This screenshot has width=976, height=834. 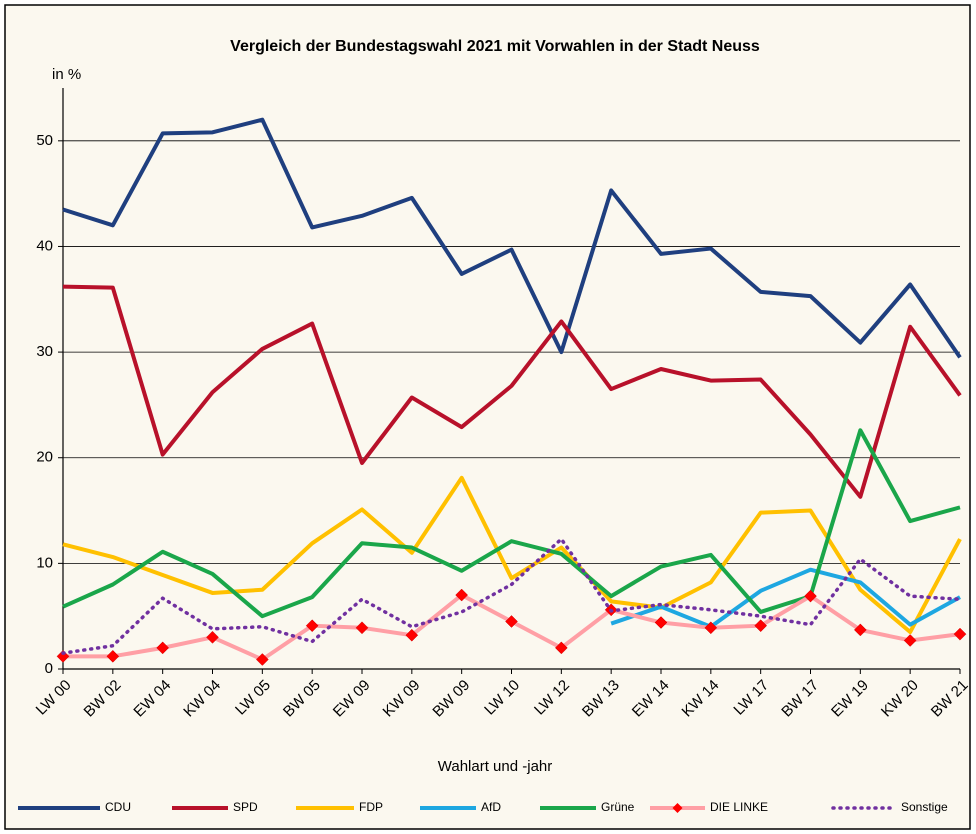 I want to click on y-tick-label: 40, so click(x=44, y=245).